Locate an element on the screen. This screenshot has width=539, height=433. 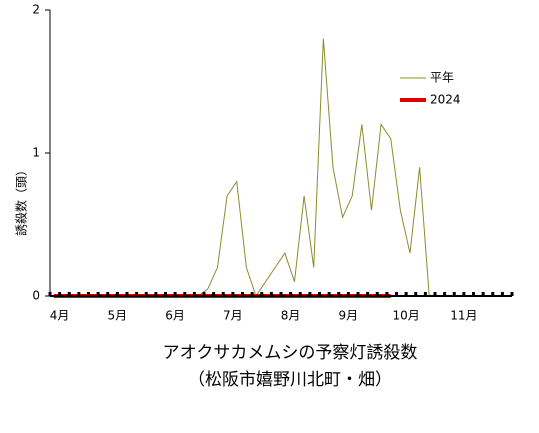
x-tick-label: 6月 is located at coordinates (175, 316).